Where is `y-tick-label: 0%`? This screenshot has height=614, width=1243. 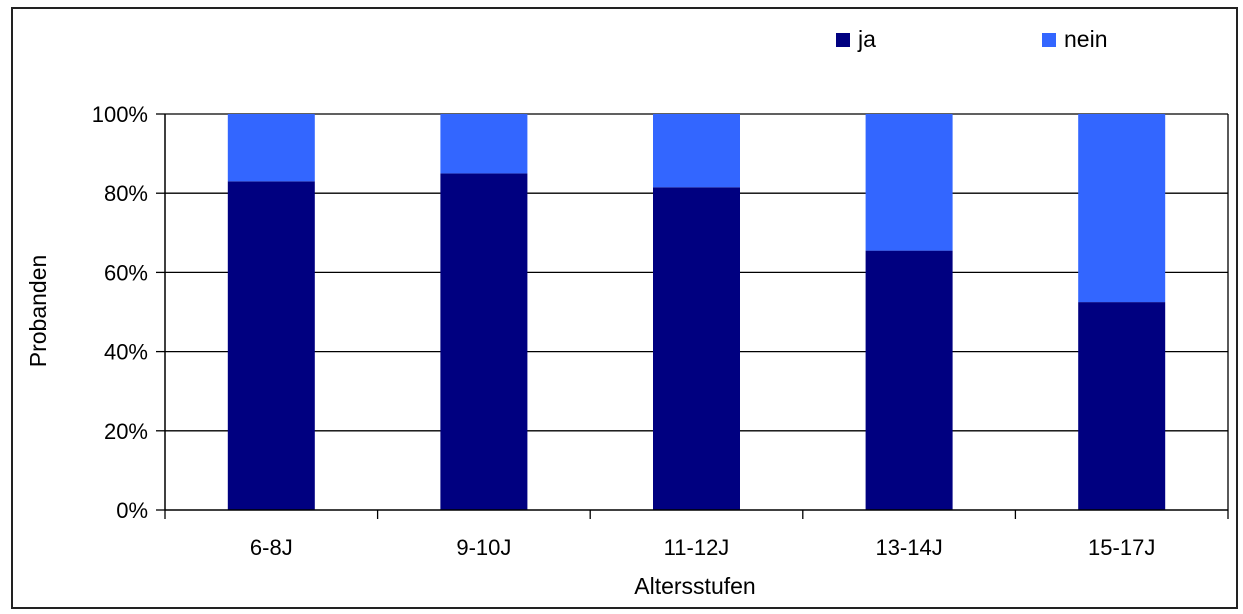 y-tick-label: 0% is located at coordinates (132, 510).